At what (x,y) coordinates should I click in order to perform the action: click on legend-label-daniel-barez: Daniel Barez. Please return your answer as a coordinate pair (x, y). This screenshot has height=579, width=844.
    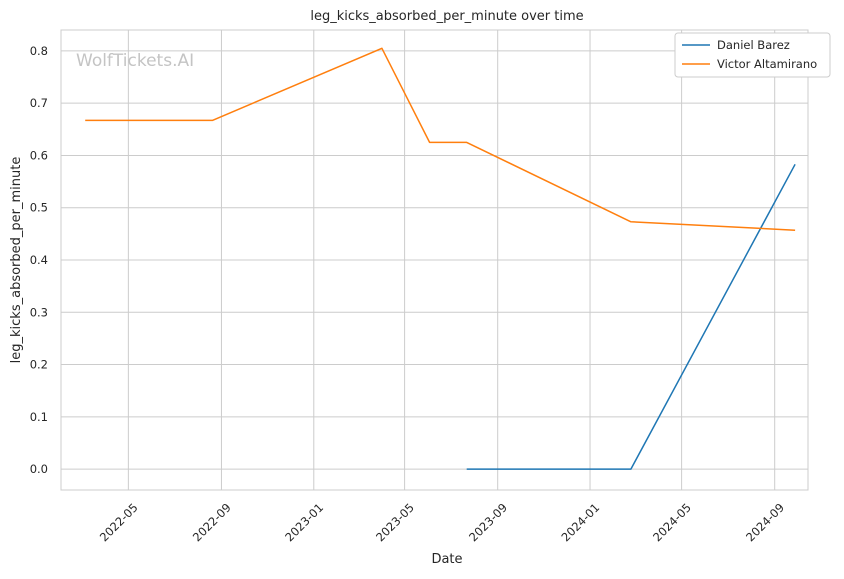
    Looking at the image, I should click on (753, 45).